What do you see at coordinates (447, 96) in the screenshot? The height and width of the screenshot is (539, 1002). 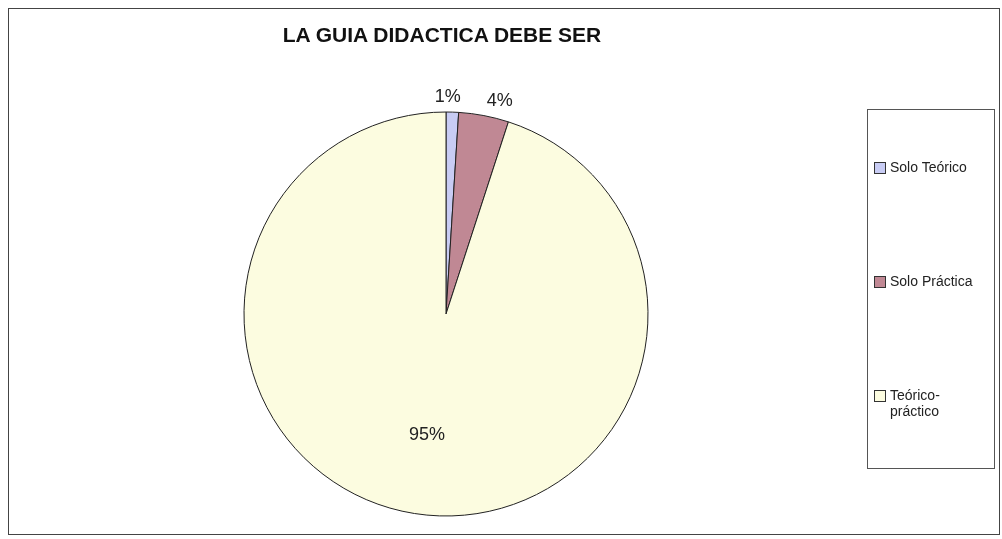 I see `data-label: 1%` at bounding box center [447, 96].